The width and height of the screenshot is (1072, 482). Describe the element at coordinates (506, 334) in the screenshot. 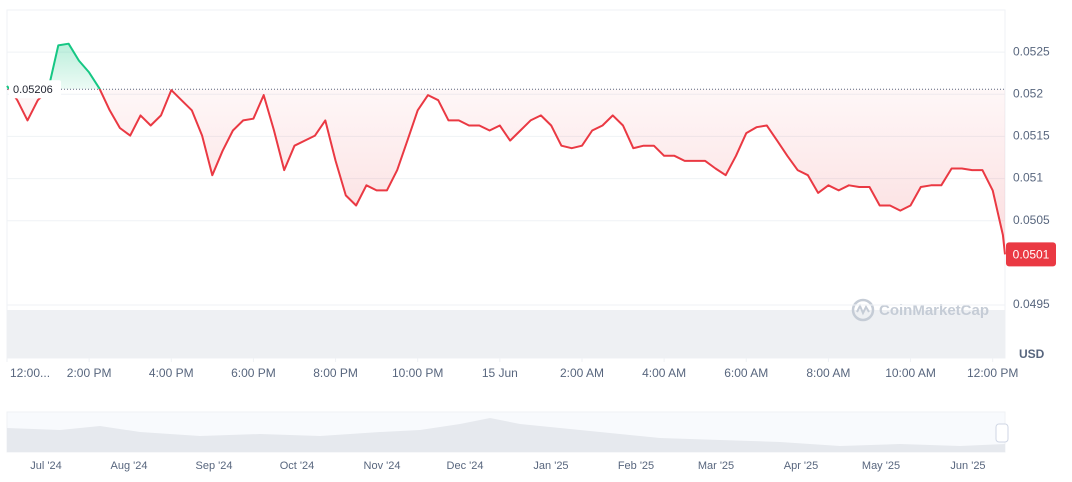

I see `volume-band` at that location.